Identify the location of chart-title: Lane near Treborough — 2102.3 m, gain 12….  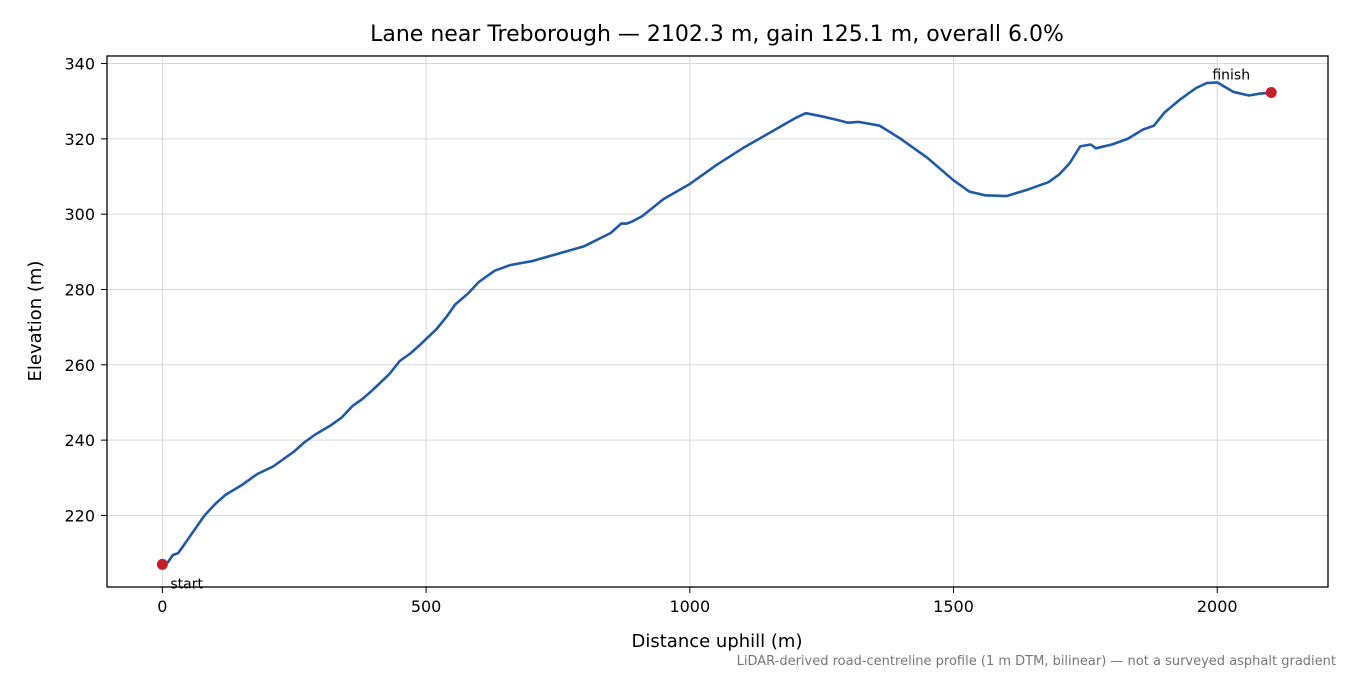
(717, 34).